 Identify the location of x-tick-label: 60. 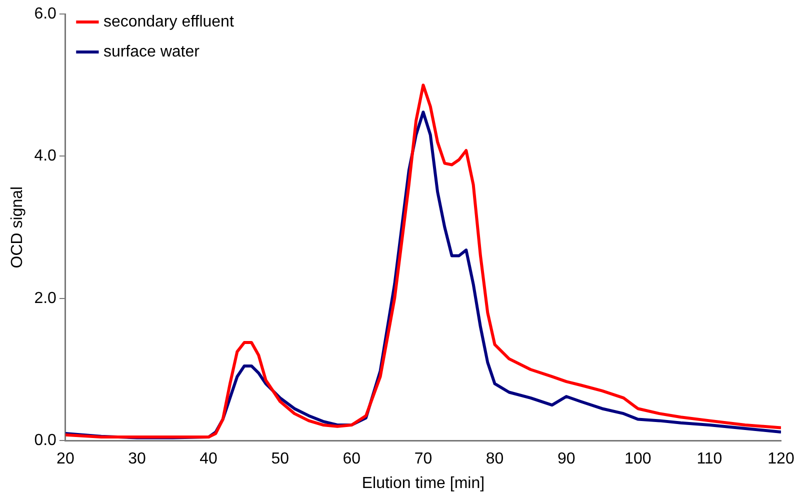
(351, 459).